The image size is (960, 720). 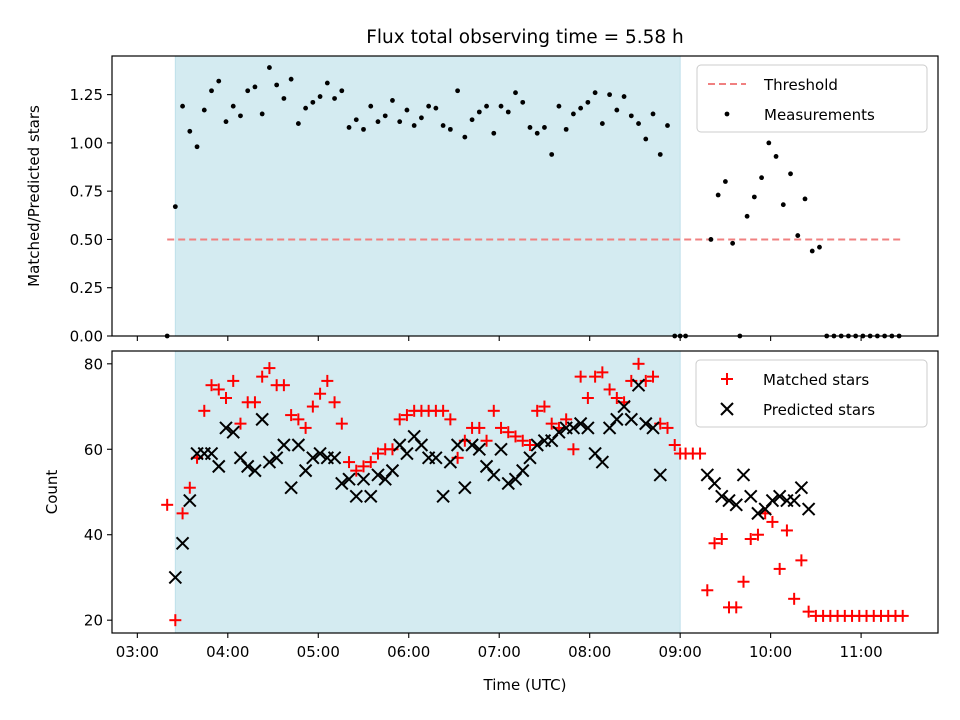 What do you see at coordinates (93, 535) in the screenshot?
I see `bottom-y-tick-label: 40` at bounding box center [93, 535].